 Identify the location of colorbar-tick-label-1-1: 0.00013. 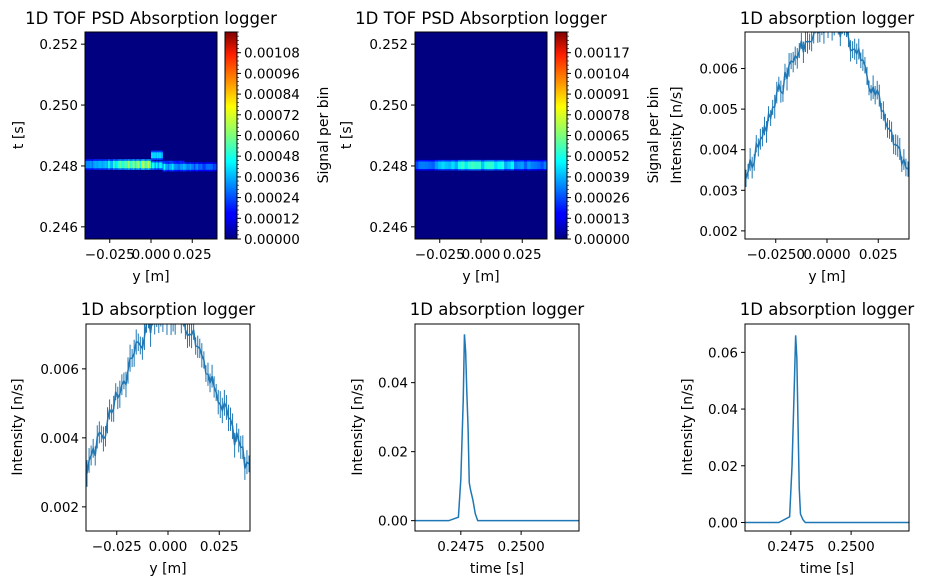
(602, 219).